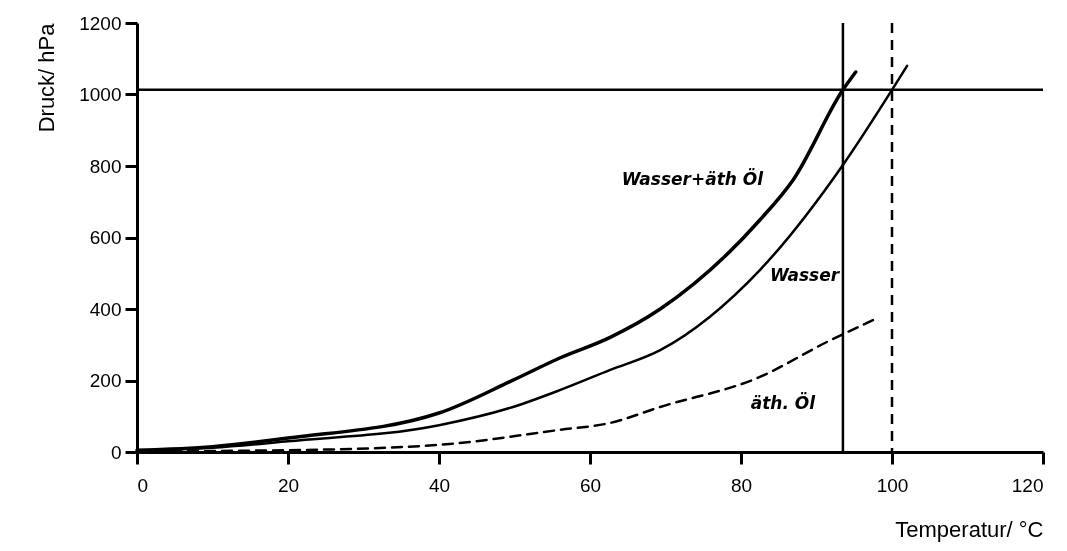 The height and width of the screenshot is (551, 1067). Describe the element at coordinates (590, 485) in the screenshot. I see `x-tick-label: 60` at that location.